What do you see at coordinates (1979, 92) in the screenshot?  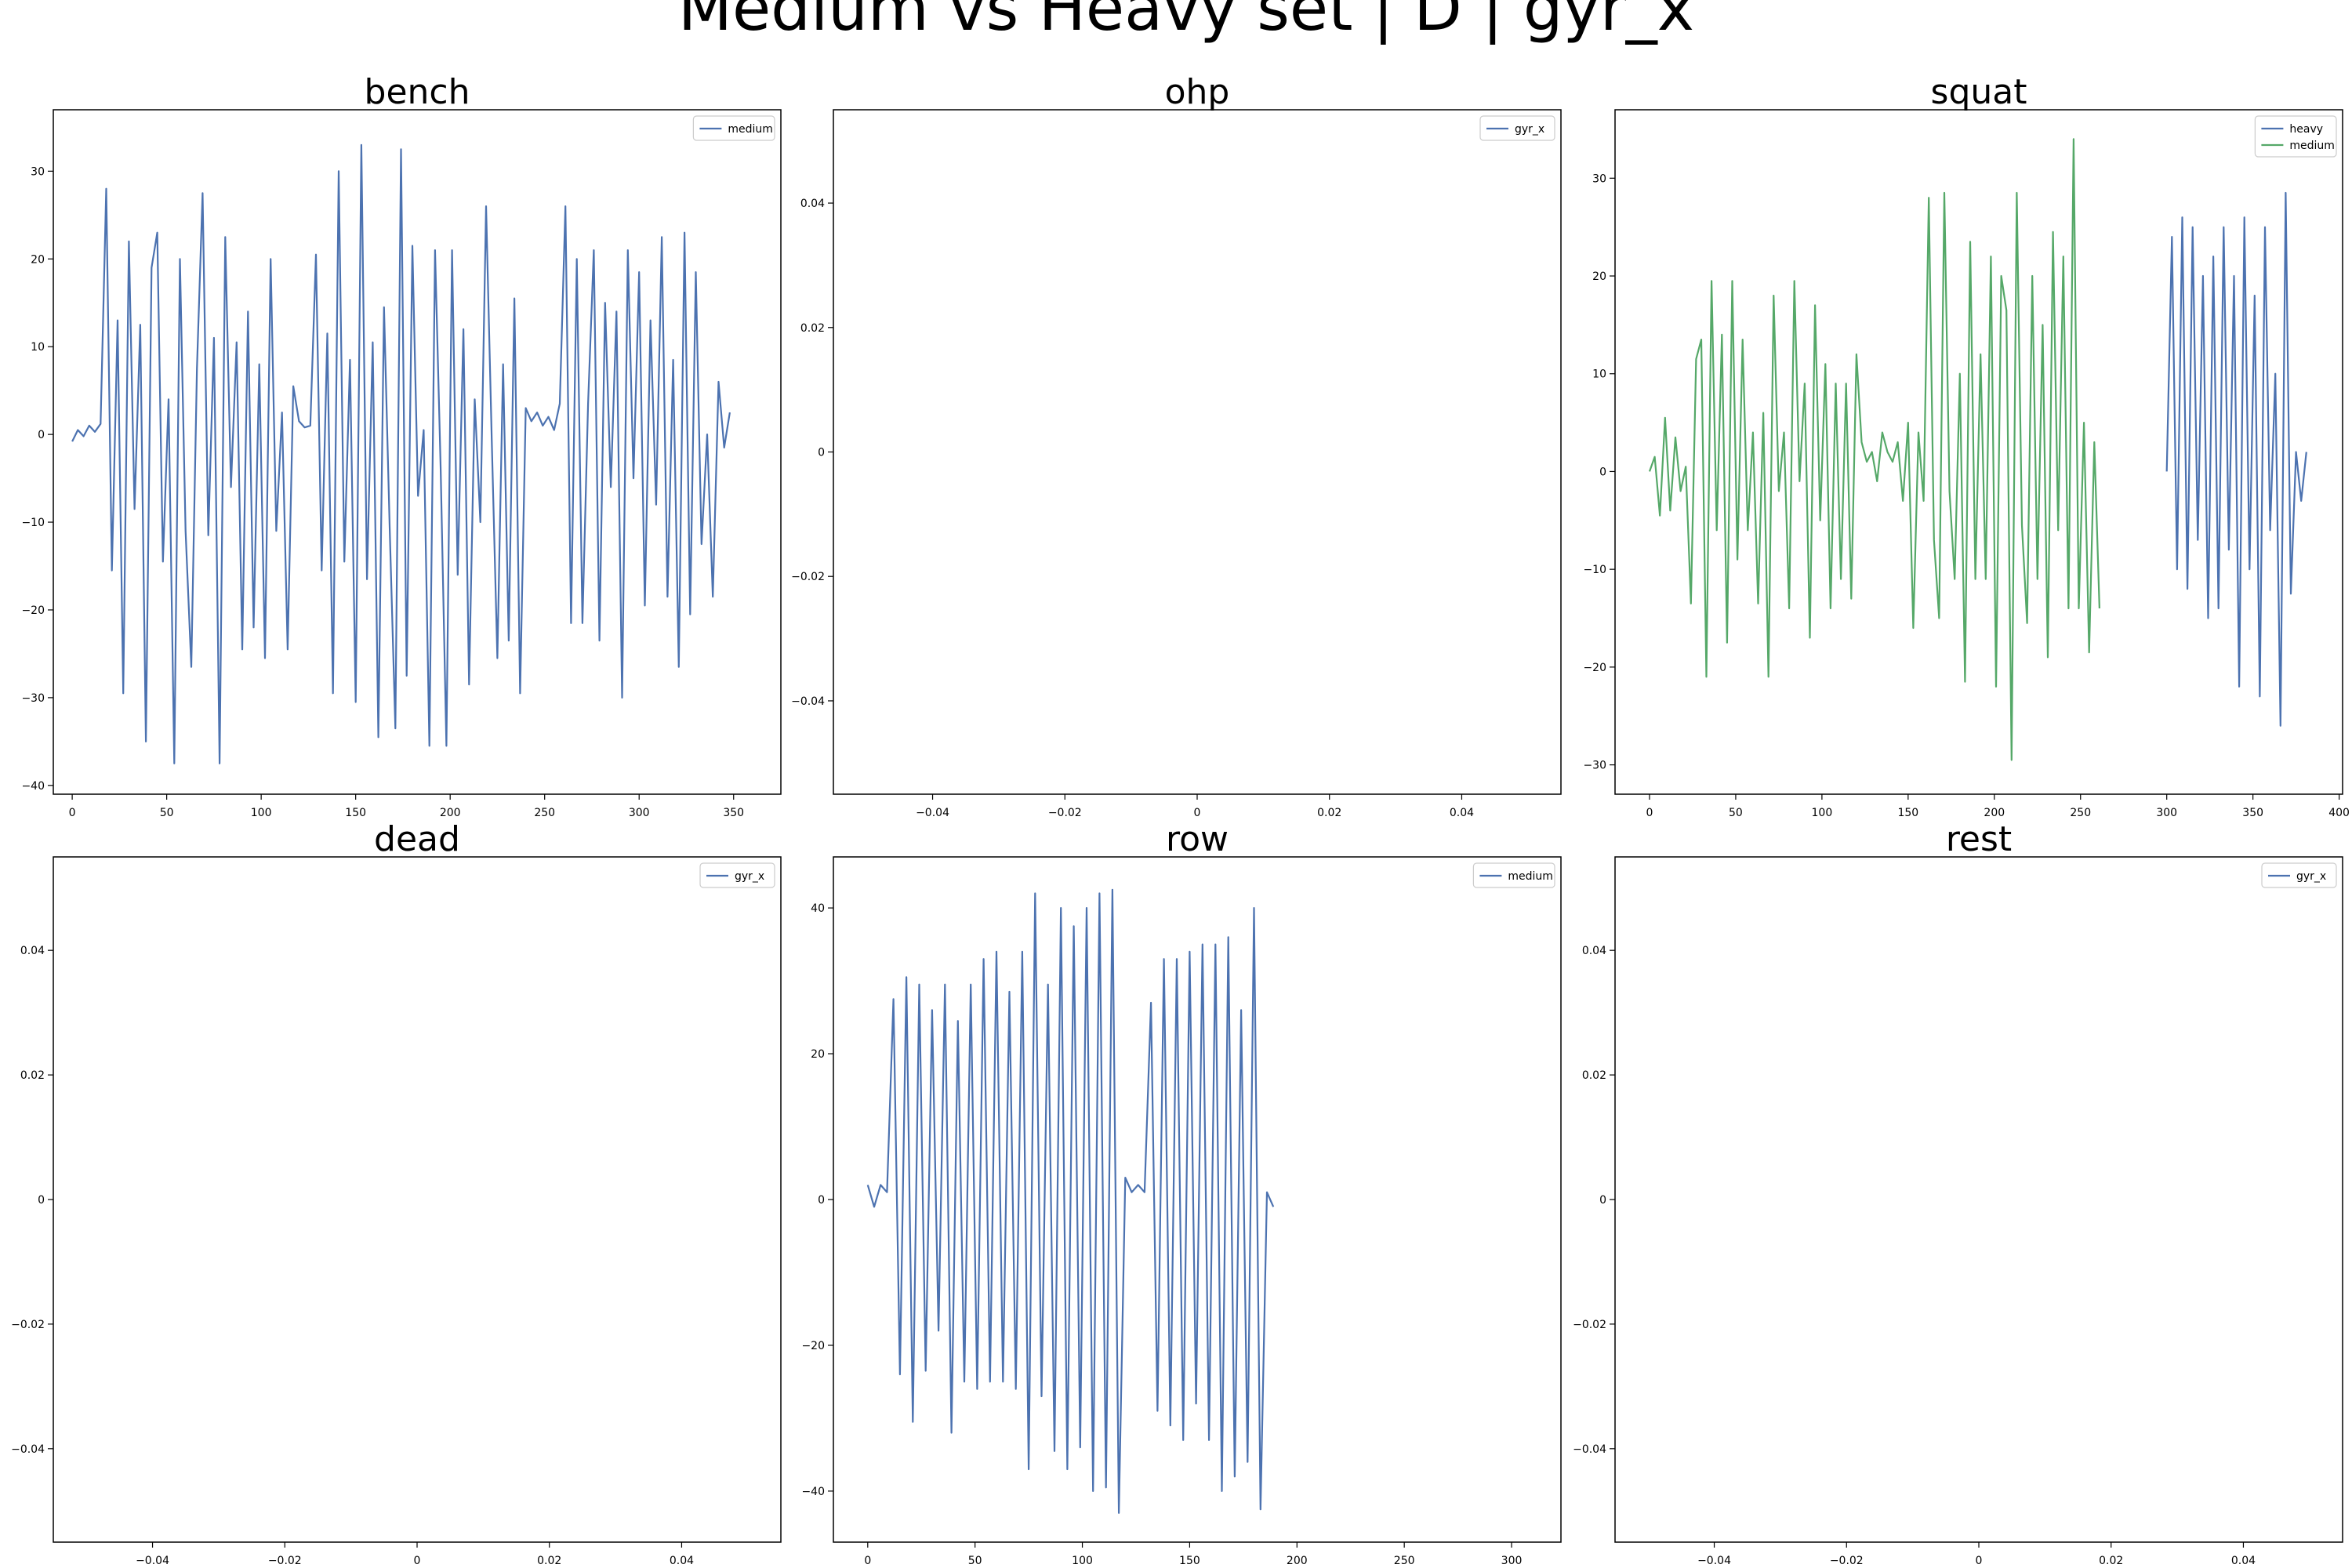 I see `subplot-title: squat` at bounding box center [1979, 92].